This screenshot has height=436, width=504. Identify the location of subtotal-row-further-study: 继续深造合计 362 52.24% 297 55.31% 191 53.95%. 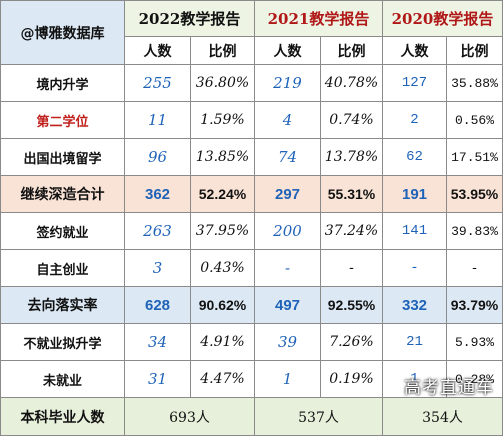
(251, 194).